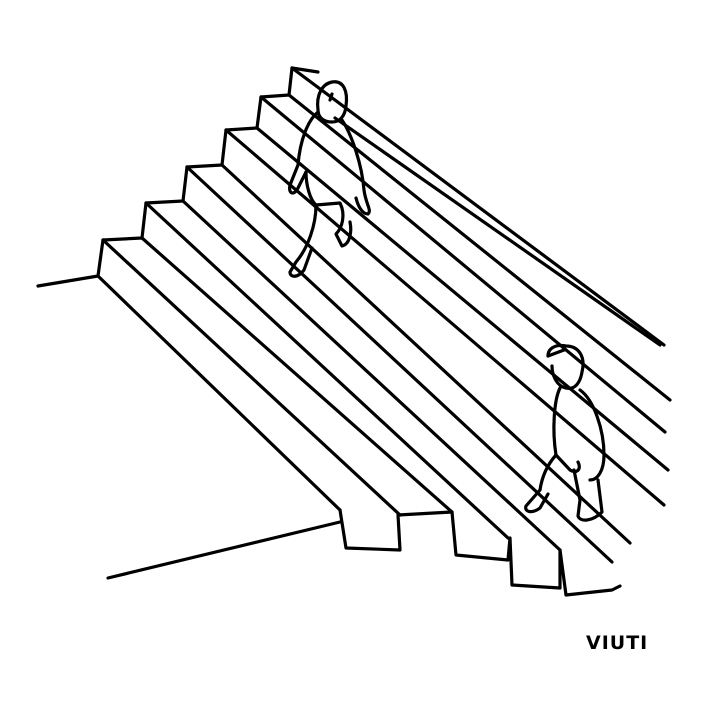  Describe the element at coordinates (617, 643) in the screenshot. I see `artist-signature: VIUTI` at that location.